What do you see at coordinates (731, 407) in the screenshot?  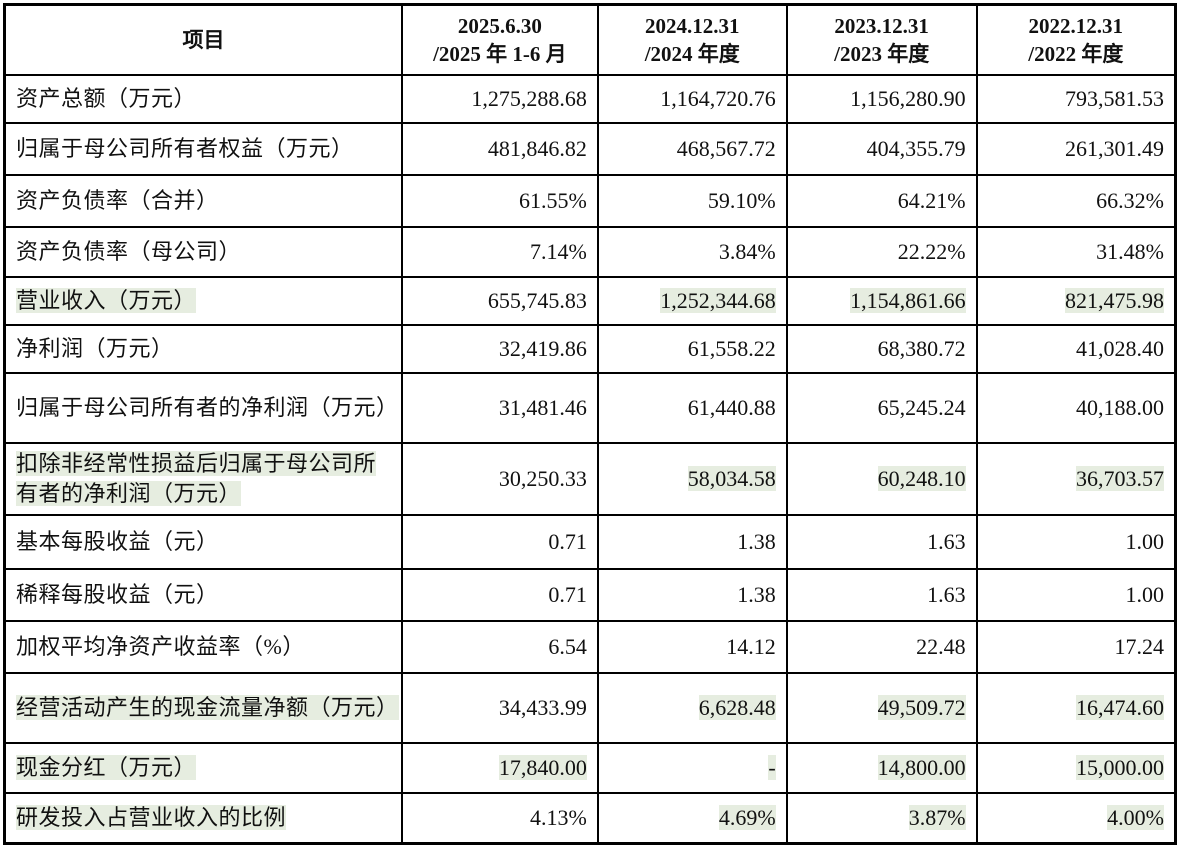 I see `value: 61,440.88` at bounding box center [731, 407].